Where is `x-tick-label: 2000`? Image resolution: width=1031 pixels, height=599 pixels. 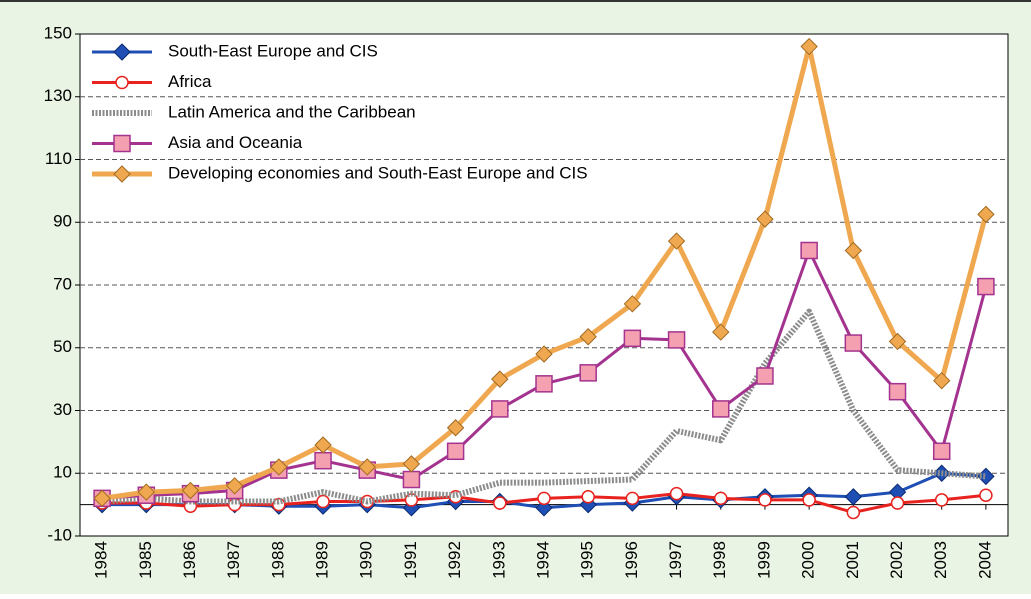
x-tick-label: 2000 is located at coordinates (808, 560).